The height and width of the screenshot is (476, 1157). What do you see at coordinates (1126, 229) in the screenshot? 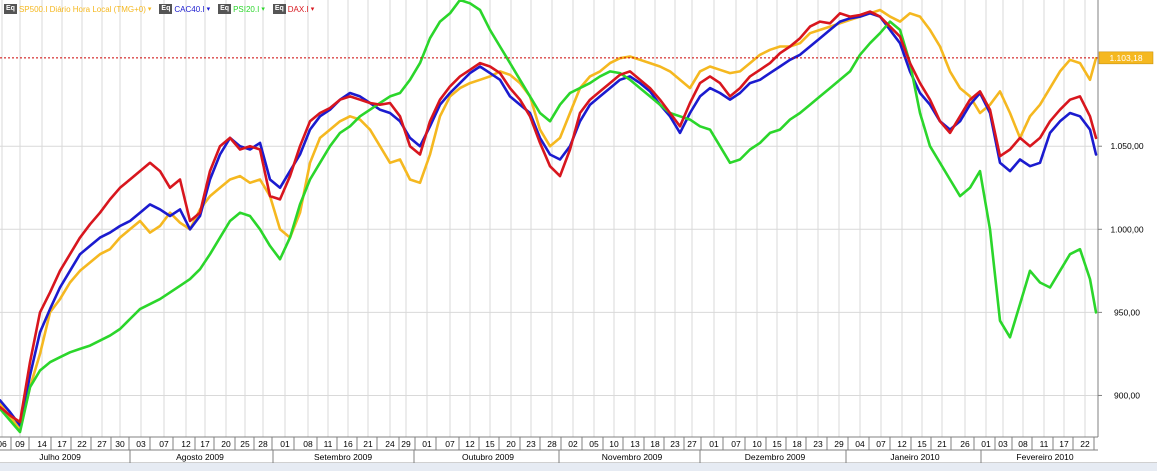
I see `y-tick-label: 1.000,00` at bounding box center [1126, 229].